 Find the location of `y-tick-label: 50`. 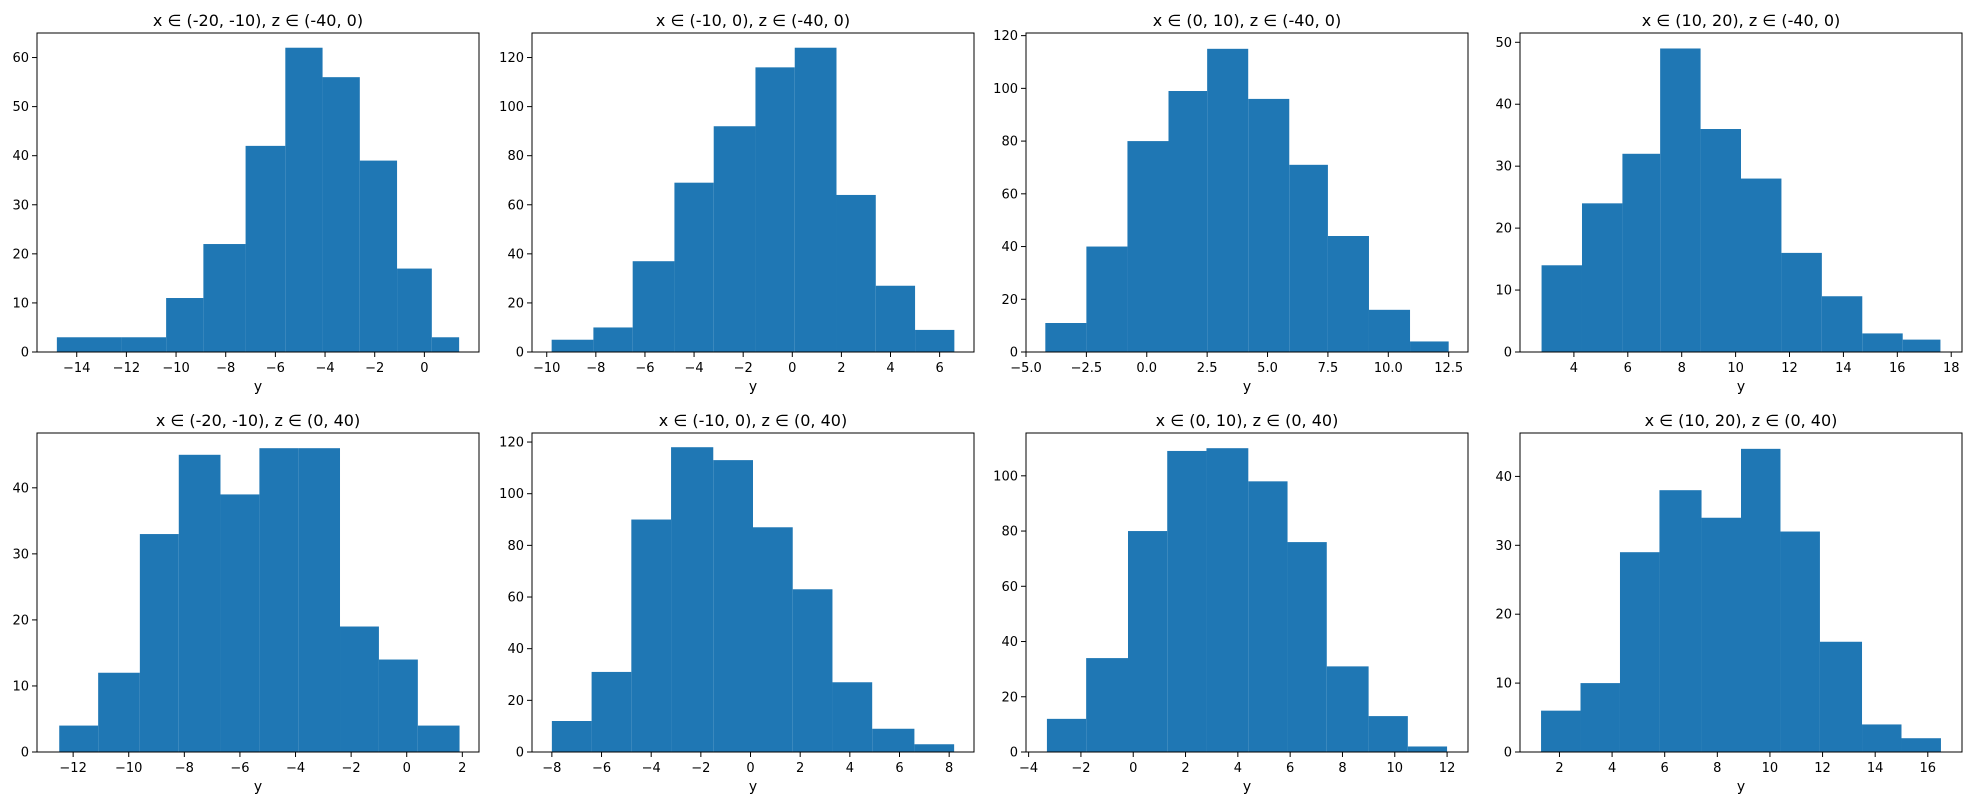

y-tick-label: 50 is located at coordinates (1503, 43).